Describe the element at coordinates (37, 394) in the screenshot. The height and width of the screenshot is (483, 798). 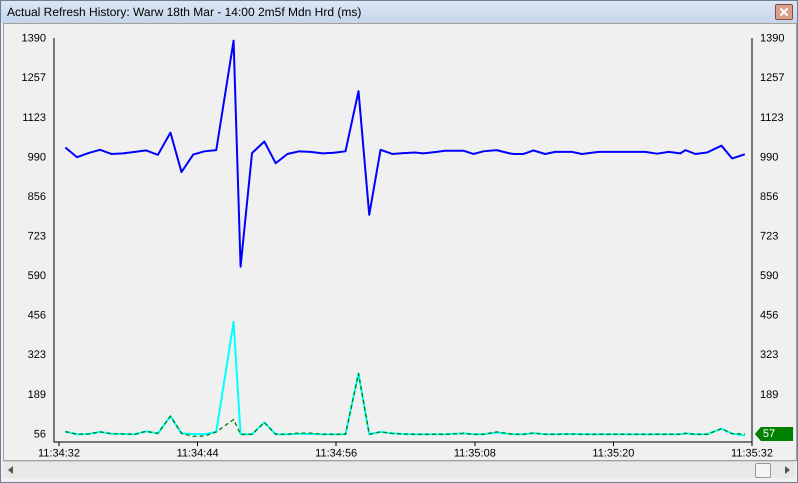
I see `y-tick-label: 189` at that location.